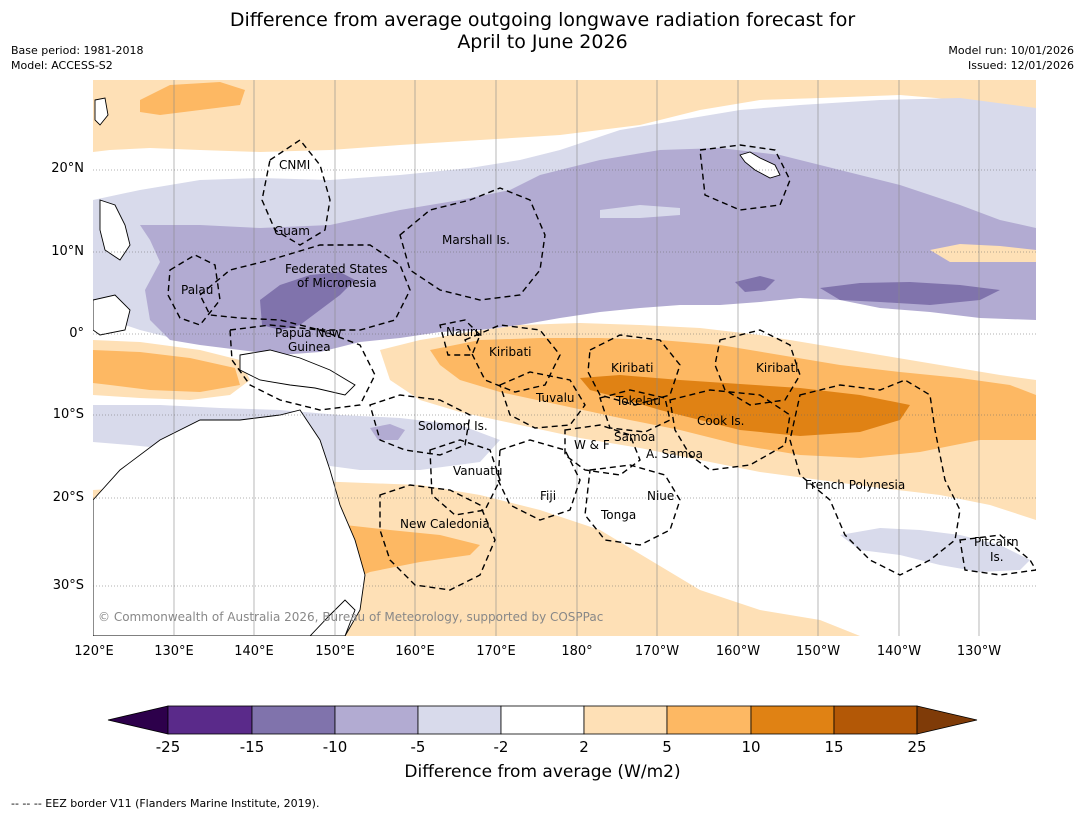 The image size is (1085, 816). What do you see at coordinates (584, 747) in the screenshot?
I see `colorbar-tick: 2` at bounding box center [584, 747].